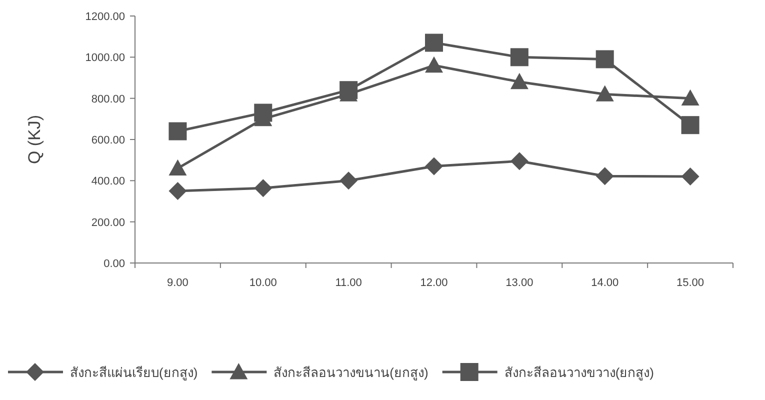  What do you see at coordinates (105, 17) in the screenshot?
I see `y-tick-label: 1200.00` at bounding box center [105, 17].